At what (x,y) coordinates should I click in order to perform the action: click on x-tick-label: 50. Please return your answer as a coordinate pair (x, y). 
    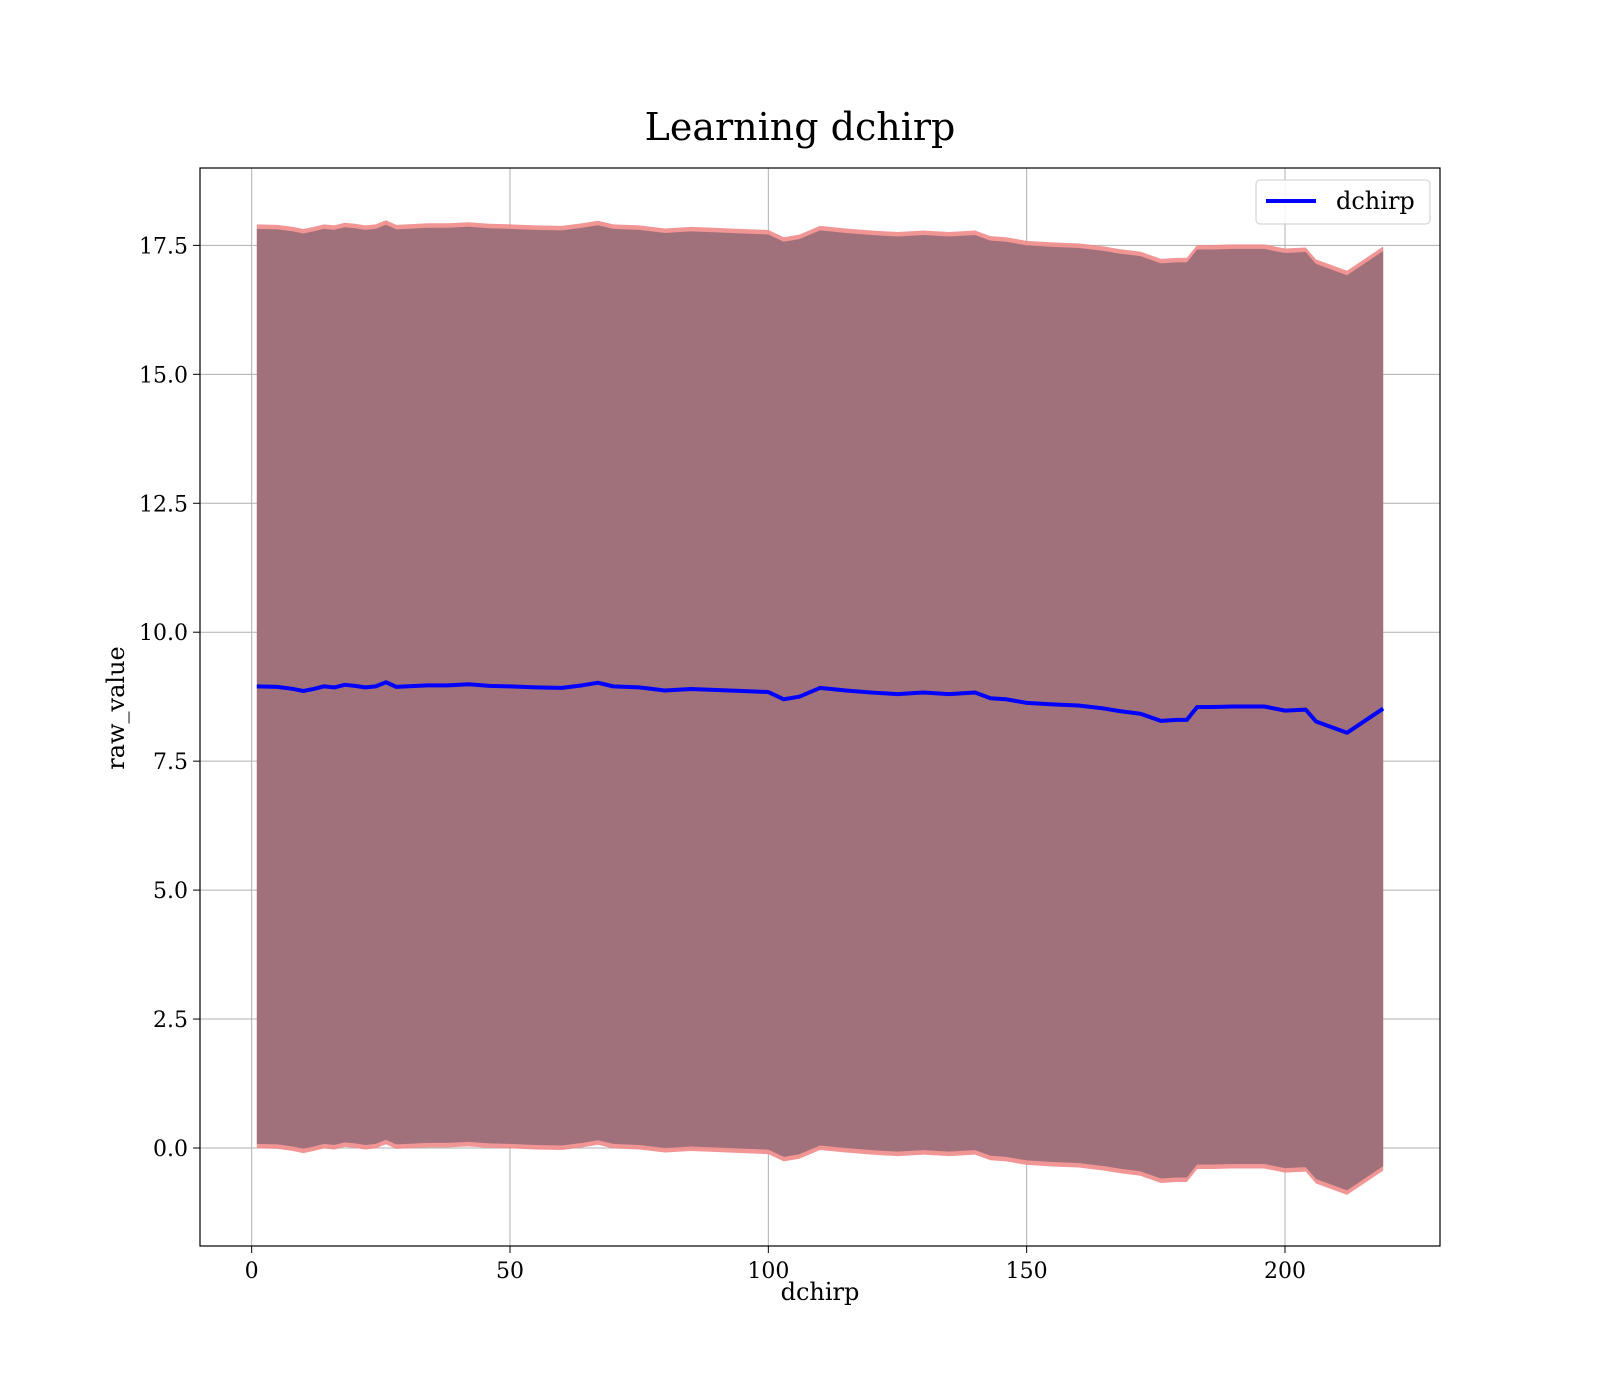
    Looking at the image, I should click on (510, 1271).